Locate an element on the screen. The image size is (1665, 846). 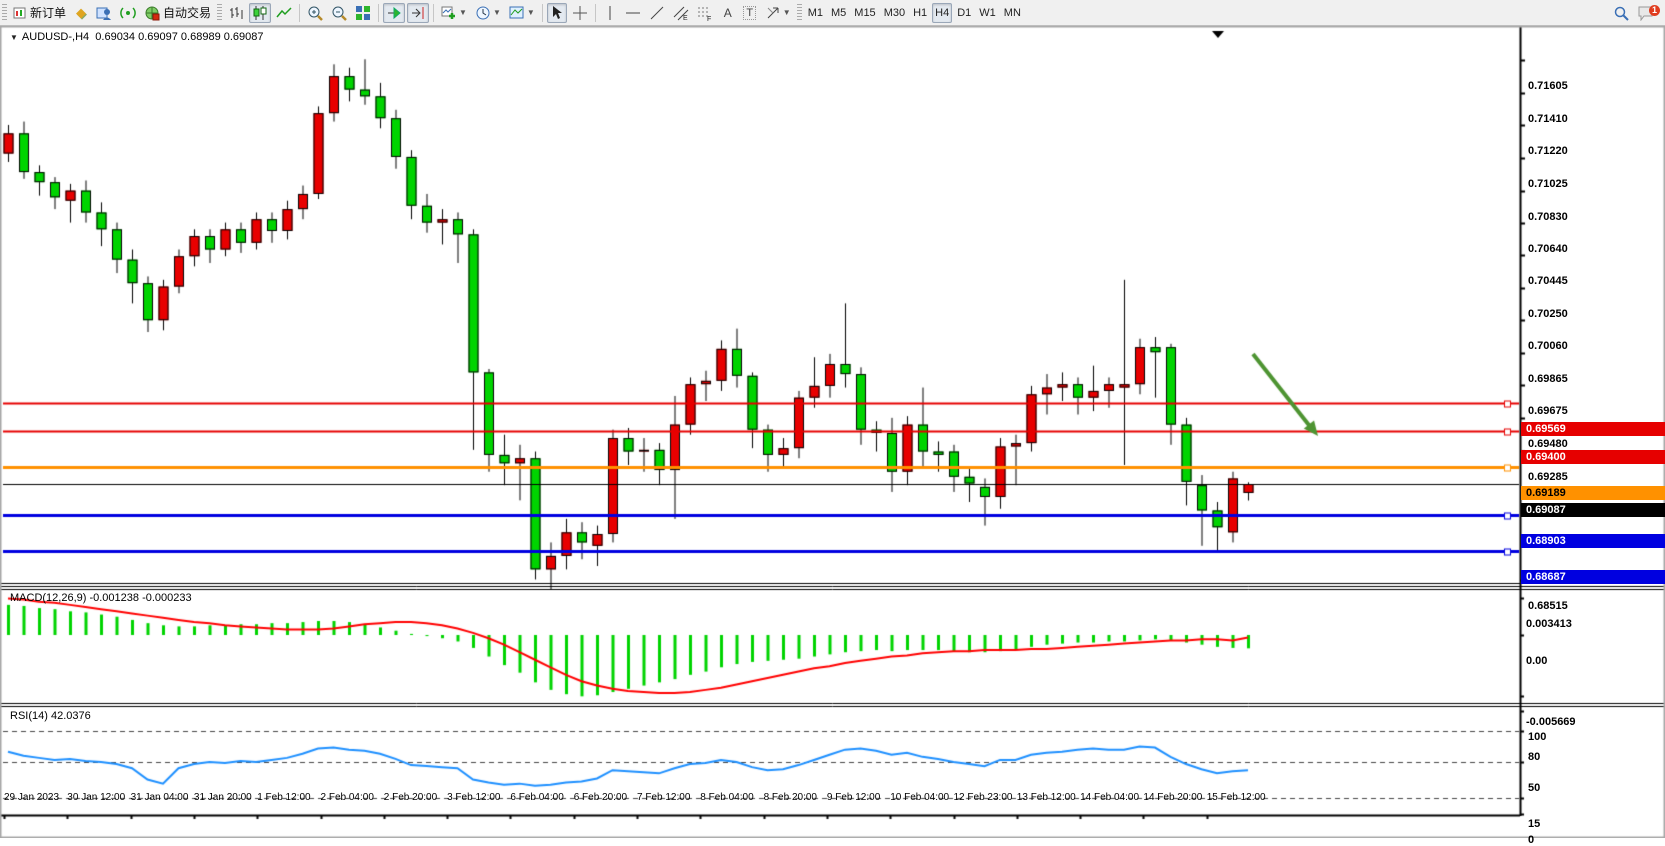
timeframe-button-MN: MN is located at coordinates (1012, 13).